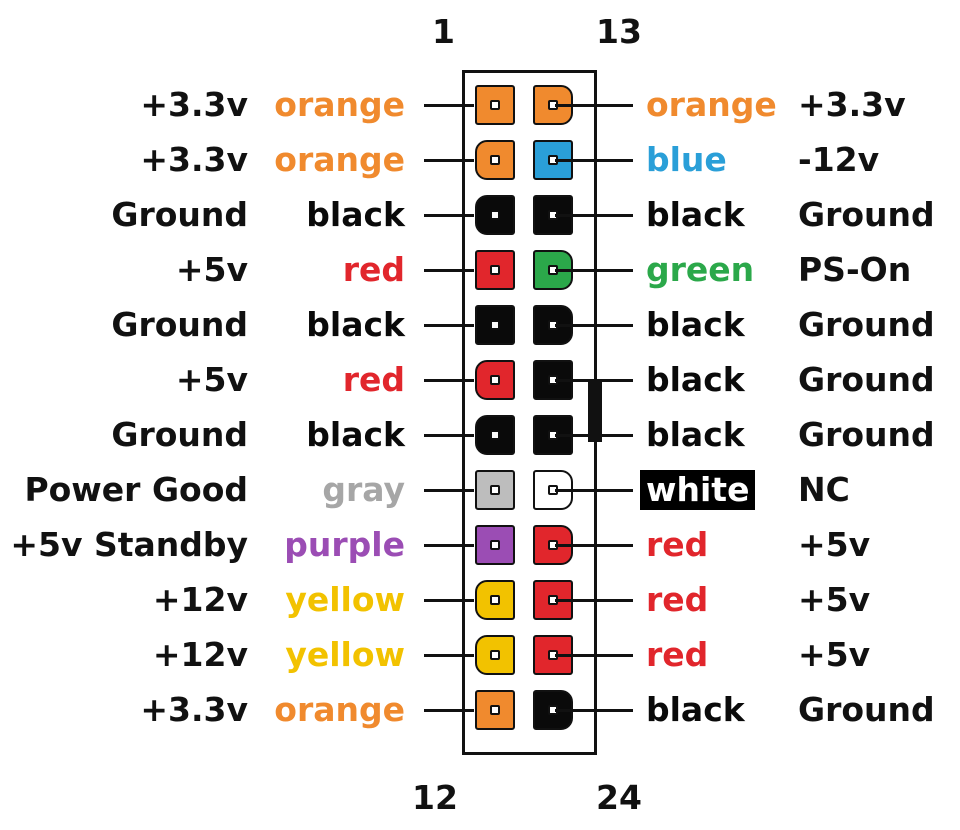 The image size is (960, 830). What do you see at coordinates (136, 489) in the screenshot?
I see `pin-8-signal-label: Power Good` at bounding box center [136, 489].